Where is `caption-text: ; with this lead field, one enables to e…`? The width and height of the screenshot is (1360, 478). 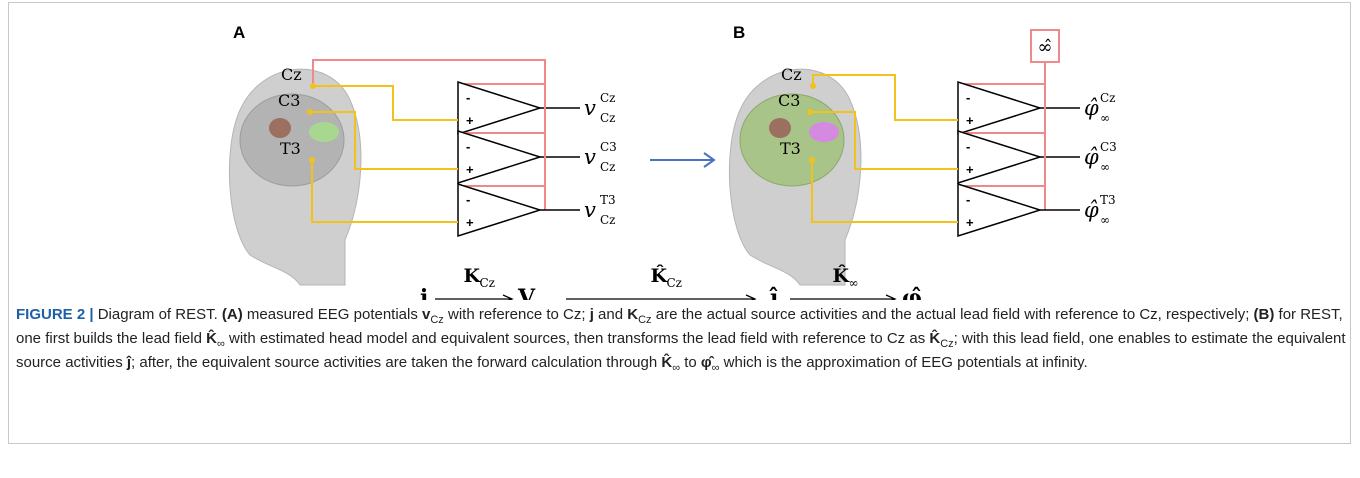 caption-text: ; with this lead field, one enables to e… is located at coordinates (681, 350).